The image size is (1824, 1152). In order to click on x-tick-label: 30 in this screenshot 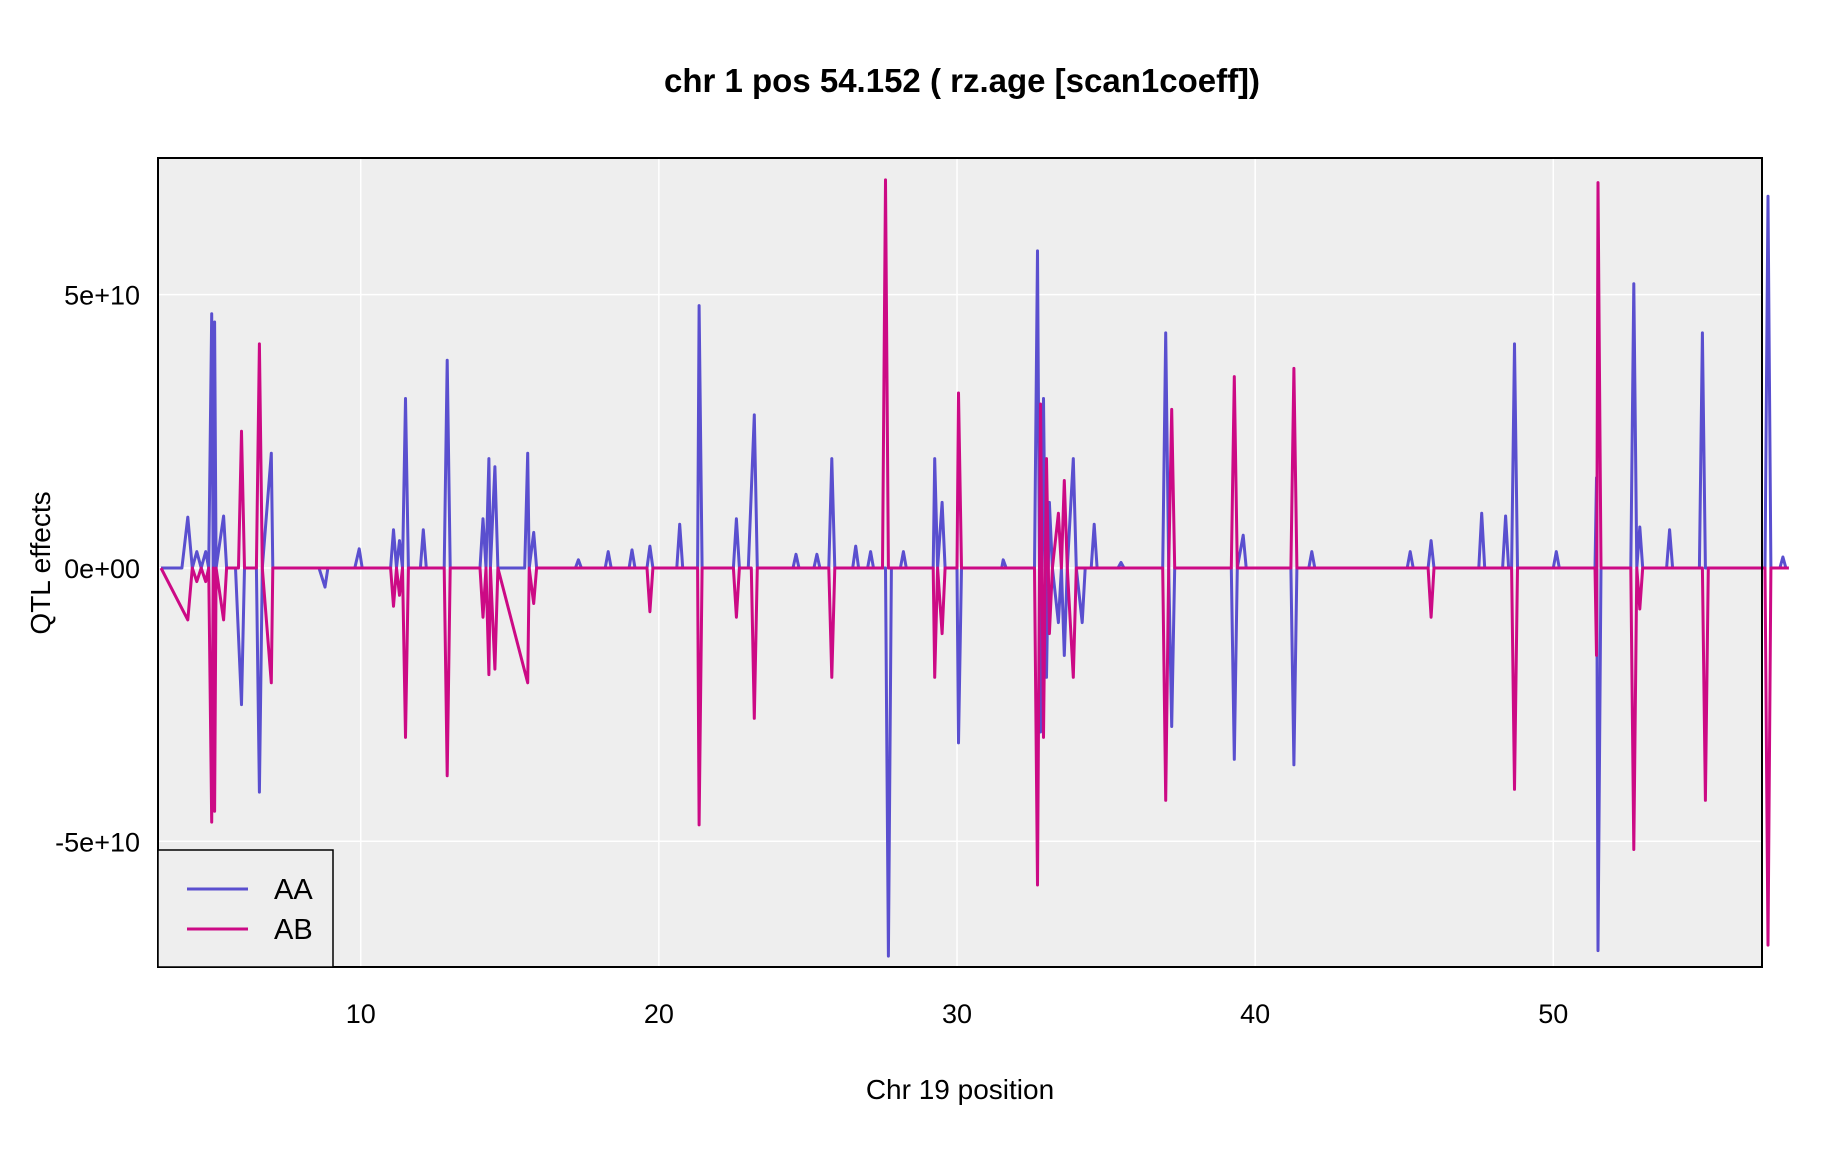, I will do `click(957, 1014)`.